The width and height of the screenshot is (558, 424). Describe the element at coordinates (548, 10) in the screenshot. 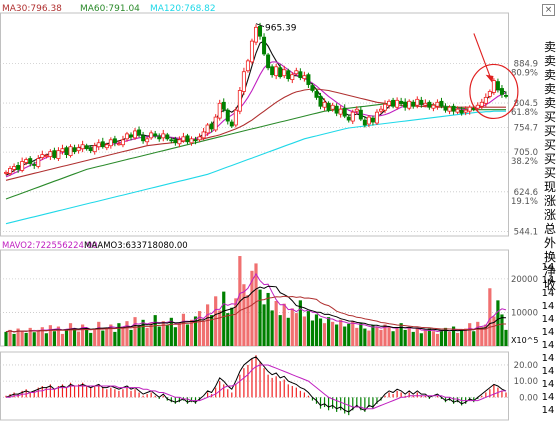

I see `close-icon: ×` at that location.